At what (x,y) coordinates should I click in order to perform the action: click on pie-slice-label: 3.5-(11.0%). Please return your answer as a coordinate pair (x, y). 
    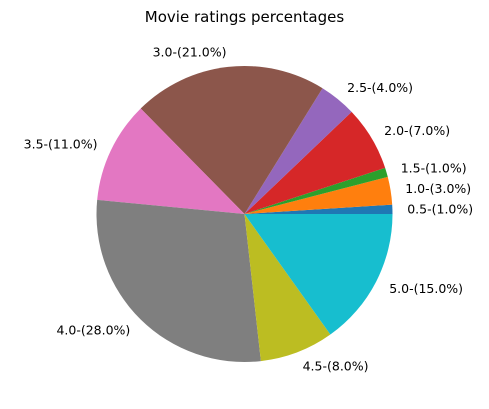
    Looking at the image, I should click on (61, 144).